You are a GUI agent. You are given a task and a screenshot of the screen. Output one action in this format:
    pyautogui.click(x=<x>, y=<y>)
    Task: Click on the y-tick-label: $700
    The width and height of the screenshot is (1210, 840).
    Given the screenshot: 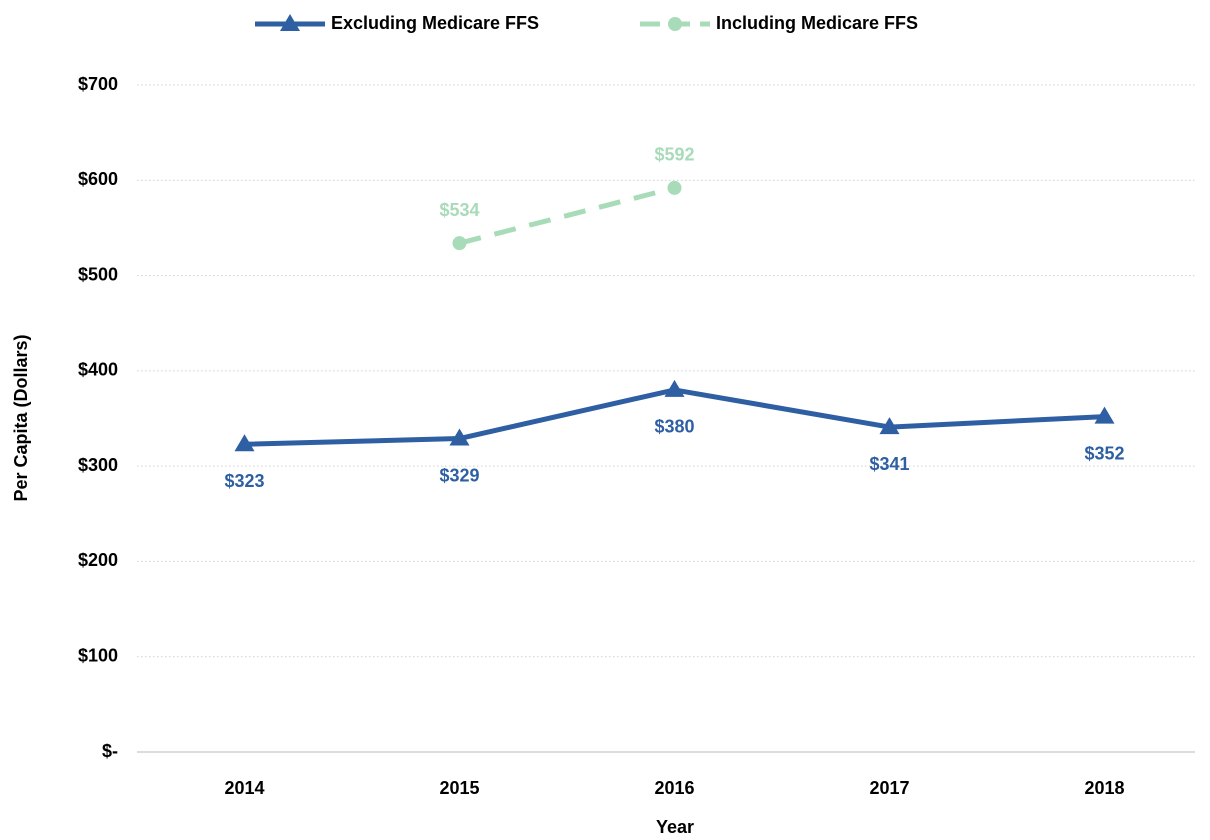 What is the action you would take?
    pyautogui.click(x=98, y=84)
    